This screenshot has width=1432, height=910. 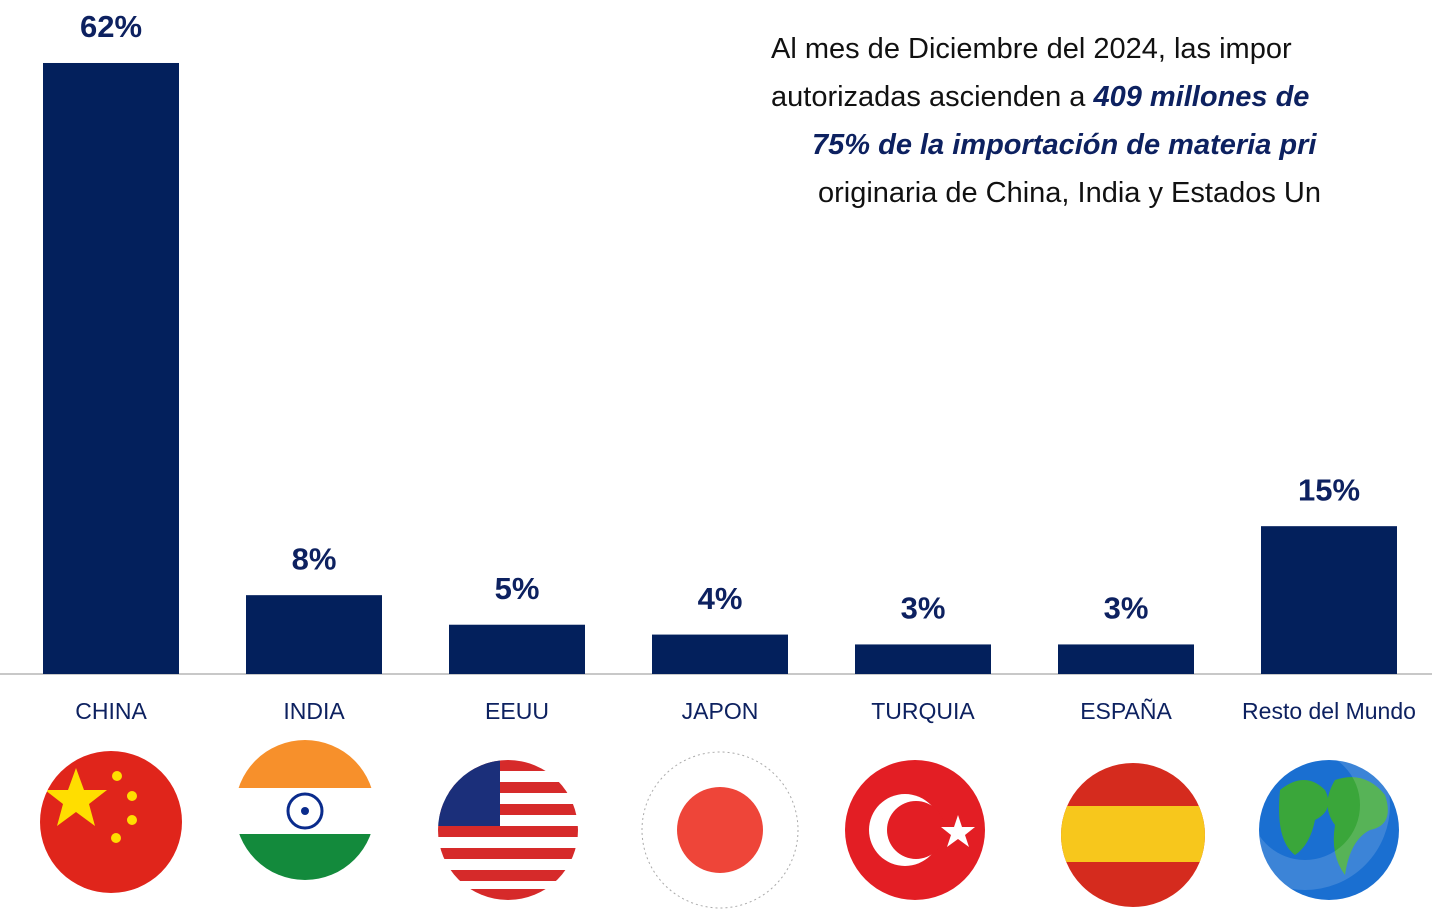 I want to click on value-label: 5%, so click(x=517, y=588).